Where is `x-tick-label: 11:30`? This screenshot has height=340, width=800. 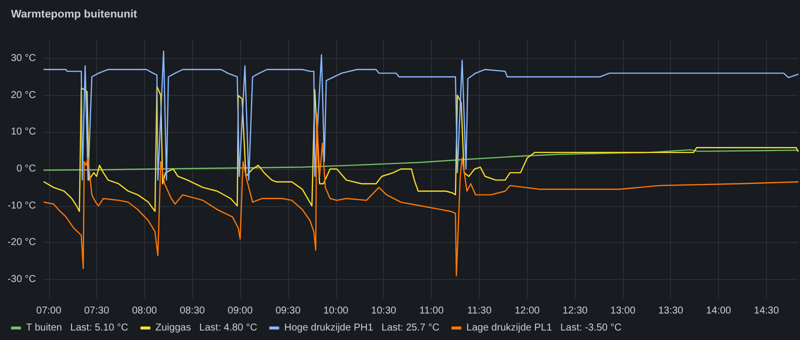 x-tick-label: 11:30 is located at coordinates (479, 311).